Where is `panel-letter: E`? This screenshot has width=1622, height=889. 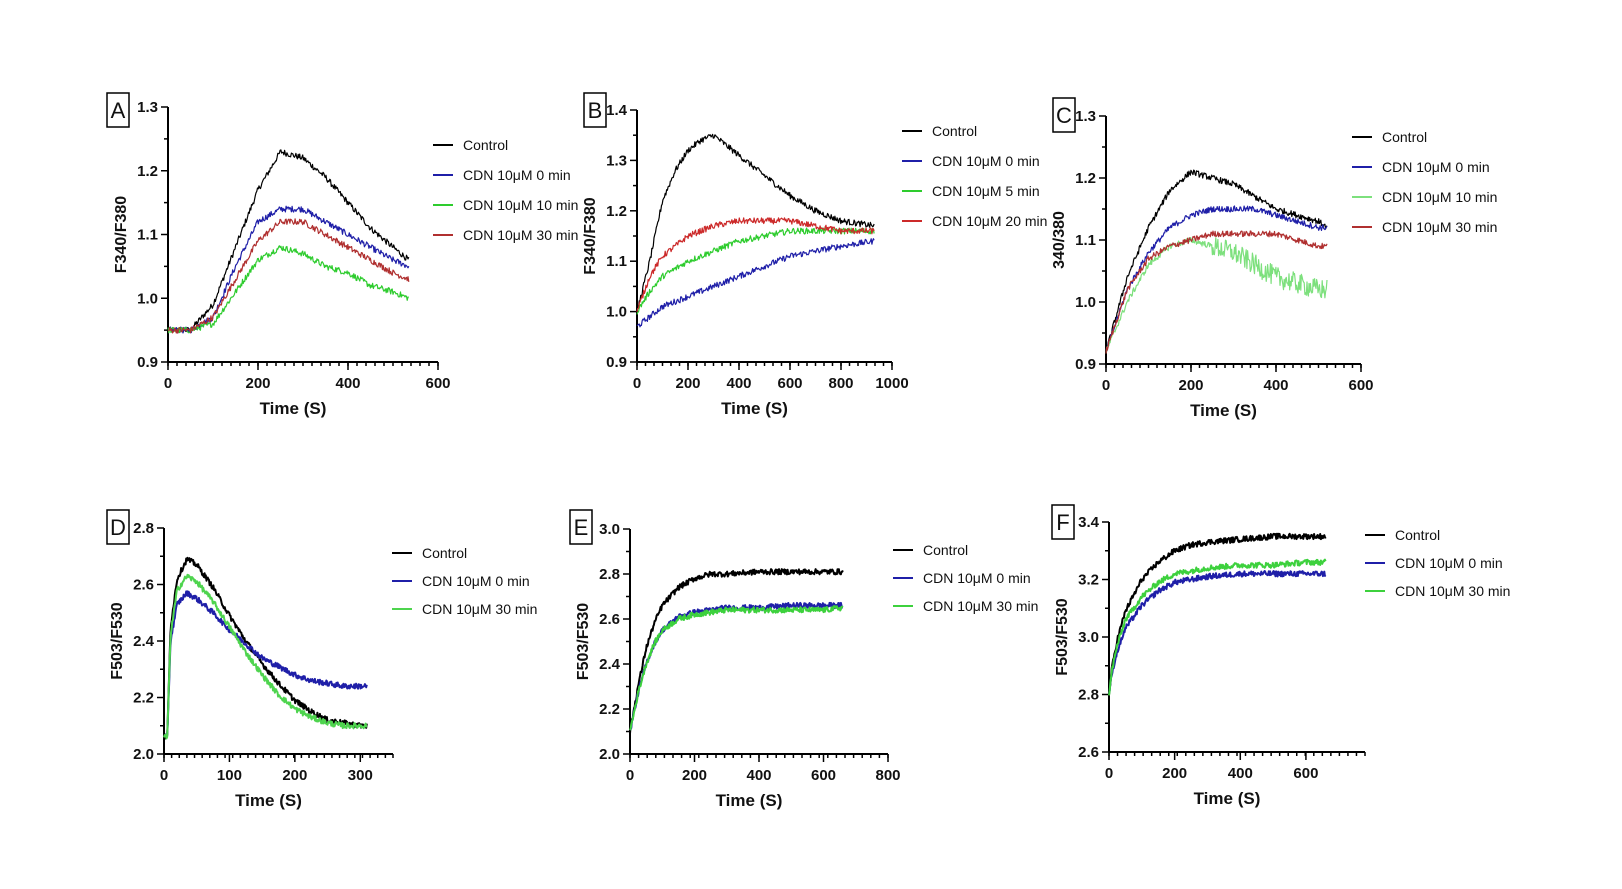 panel-letter: E is located at coordinates (581, 527).